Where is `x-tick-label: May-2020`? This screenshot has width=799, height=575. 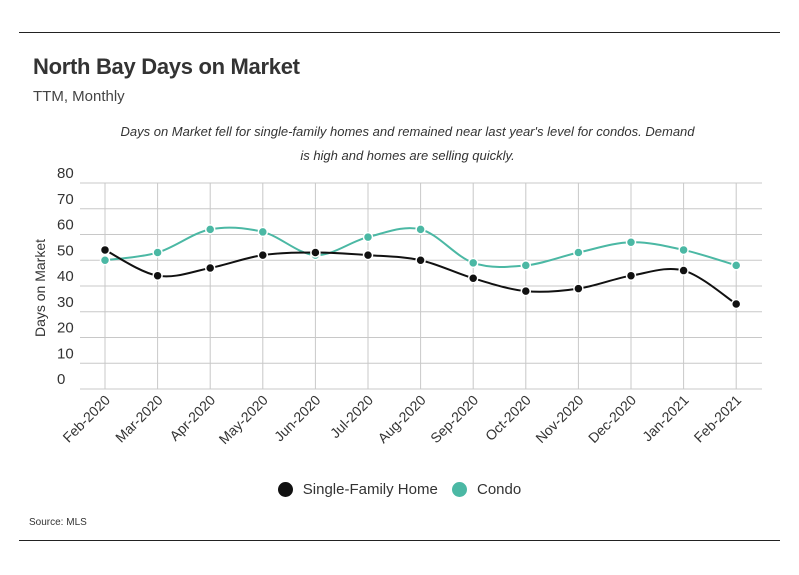 x-tick-label: May-2020 is located at coordinates (243, 419).